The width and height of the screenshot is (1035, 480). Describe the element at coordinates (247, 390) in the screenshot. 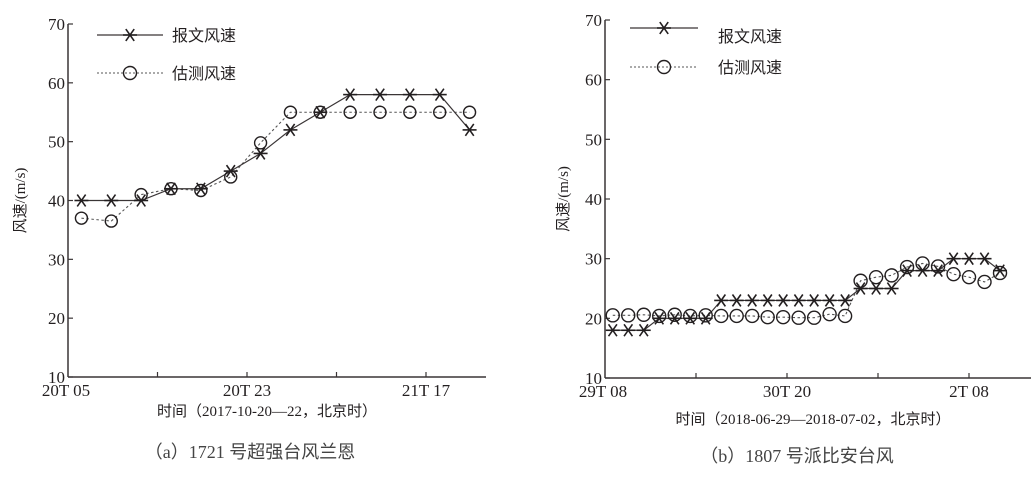

I see `x-tick-label: 20T 23` at that location.